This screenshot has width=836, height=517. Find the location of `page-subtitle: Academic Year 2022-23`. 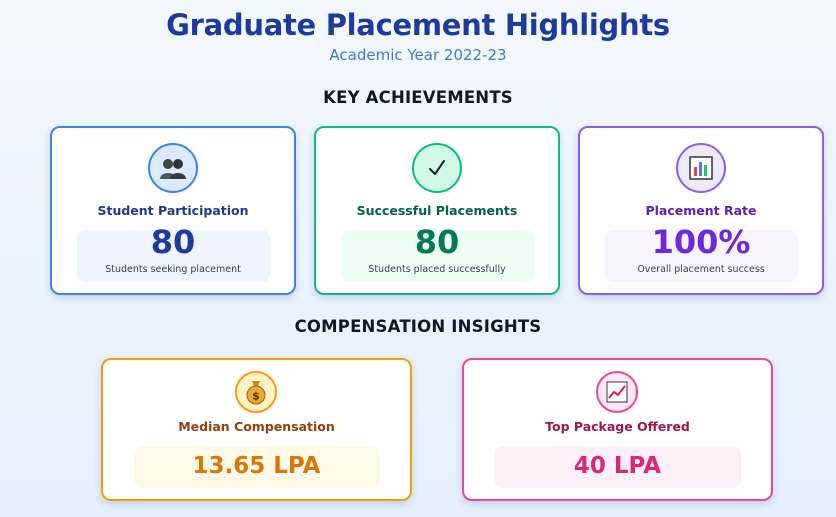

page-subtitle: Academic Year 2022-23 is located at coordinates (418, 55).